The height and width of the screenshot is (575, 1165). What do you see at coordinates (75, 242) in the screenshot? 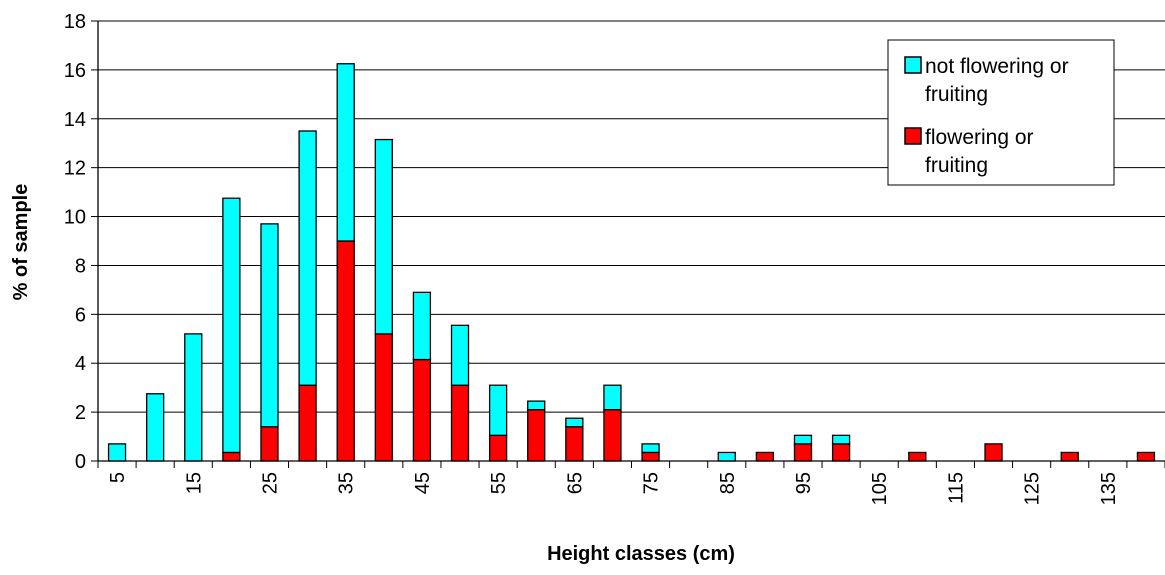
I see `y-tick-labels: 0 2 4 6 8 10 12 14 16 18` at bounding box center [75, 242].